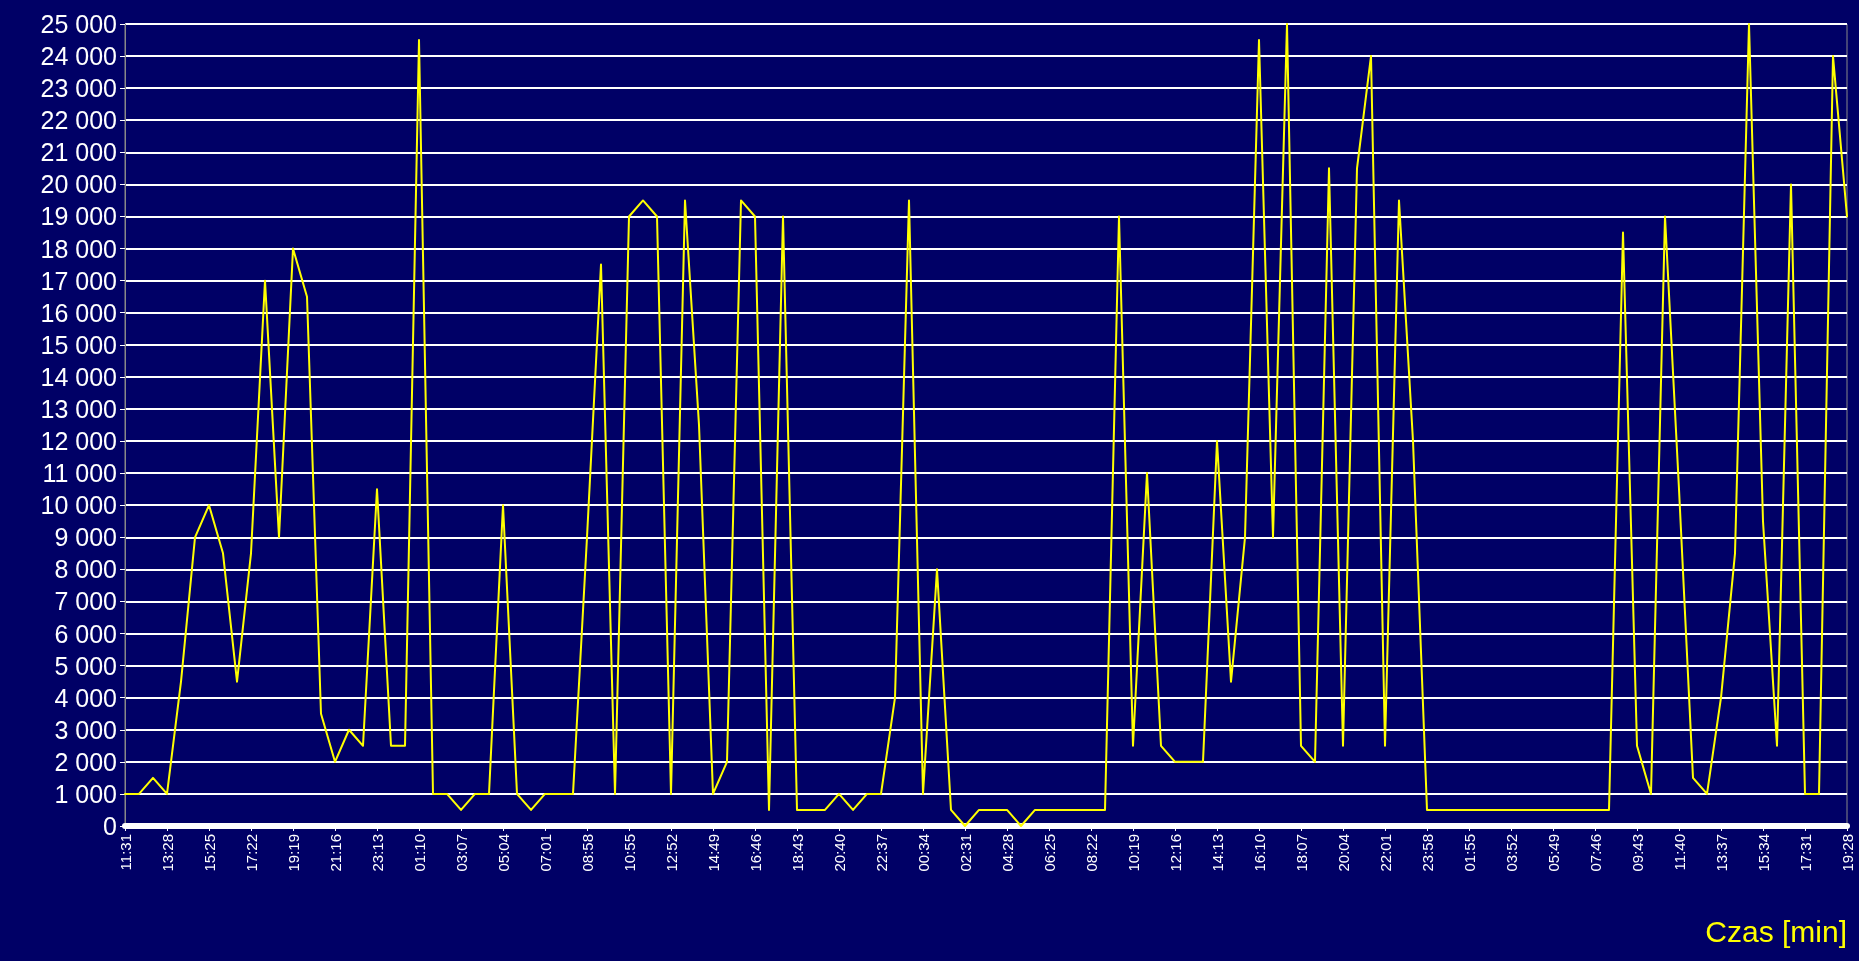  What do you see at coordinates (85, 665) in the screenshot?
I see `y-tick-label: 5 000` at bounding box center [85, 665].